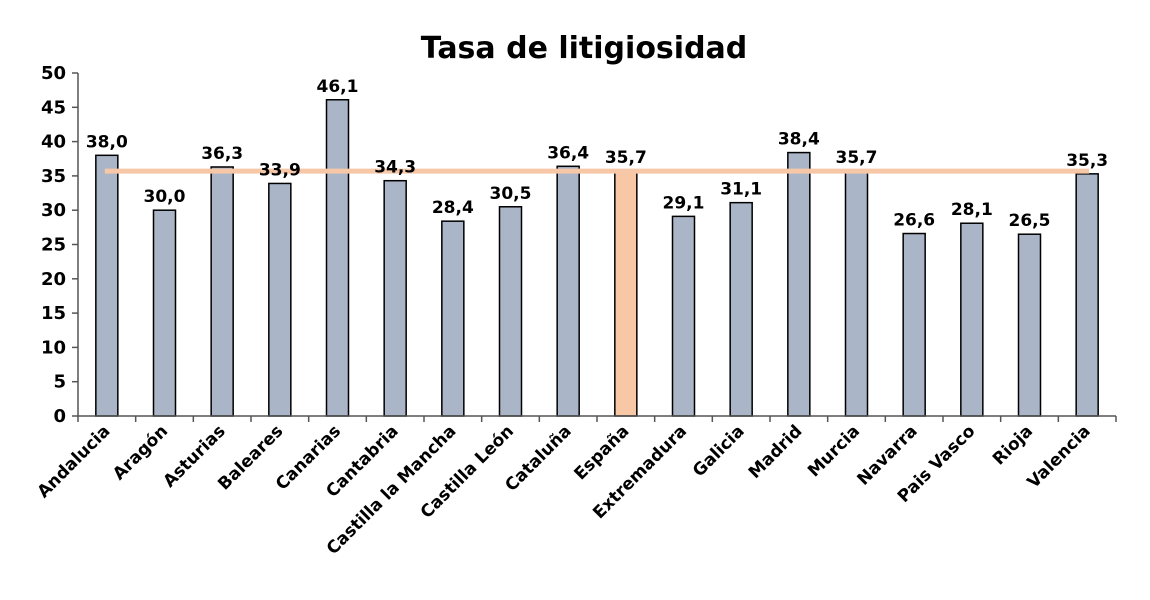 The height and width of the screenshot is (600, 1150). I want to click on data-label: 36,3, so click(222, 154).